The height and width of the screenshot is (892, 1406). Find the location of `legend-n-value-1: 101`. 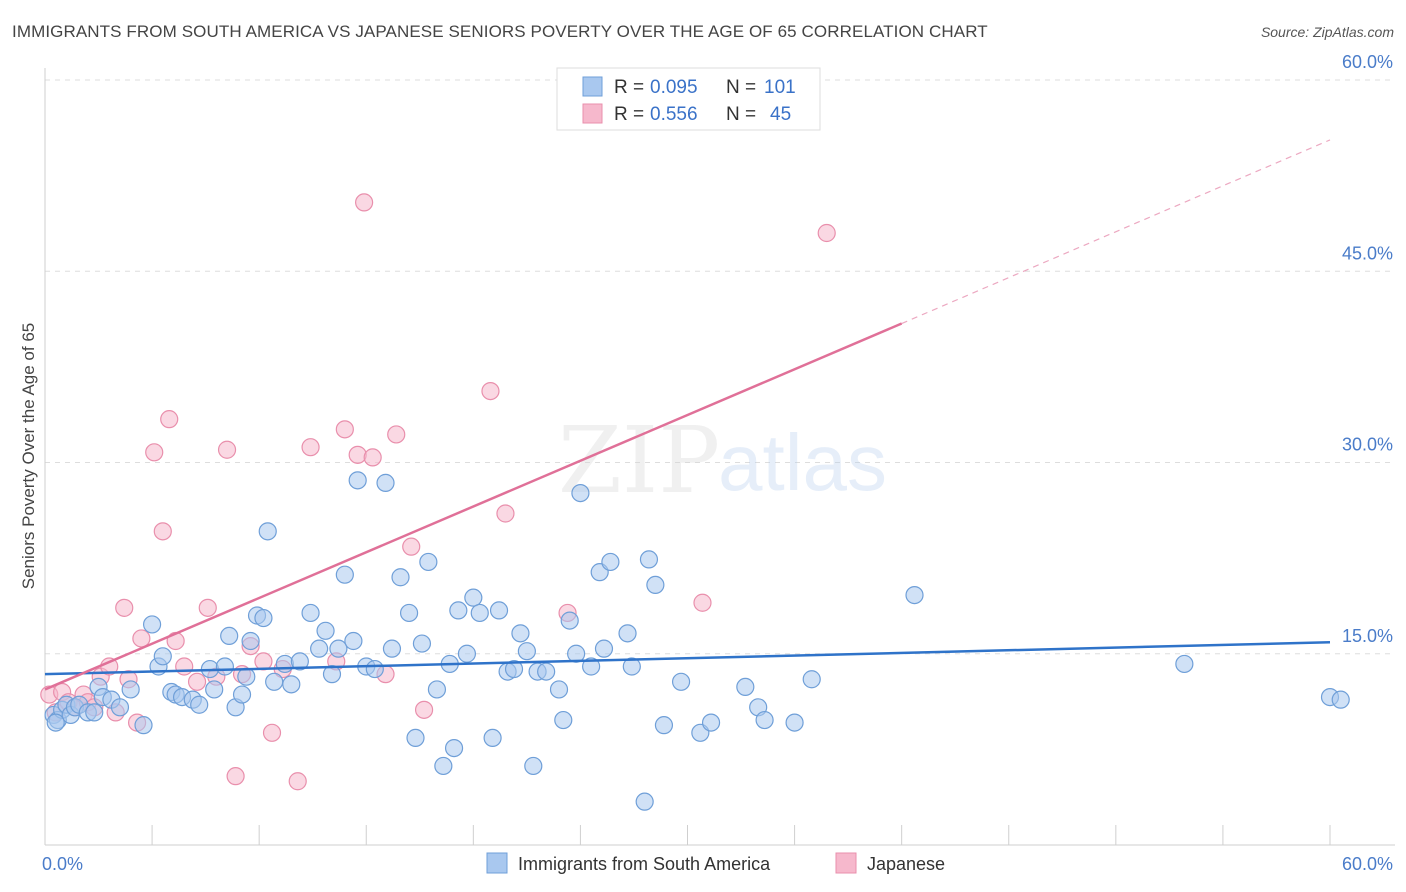

legend-n-value-1: 101 is located at coordinates (780, 87).